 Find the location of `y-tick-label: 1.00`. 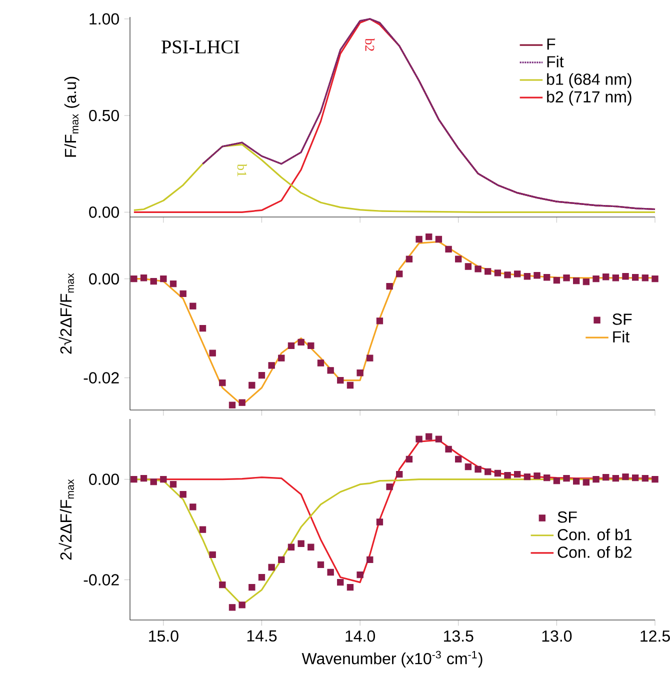

y-tick-label: 1.00 is located at coordinates (104, 19).